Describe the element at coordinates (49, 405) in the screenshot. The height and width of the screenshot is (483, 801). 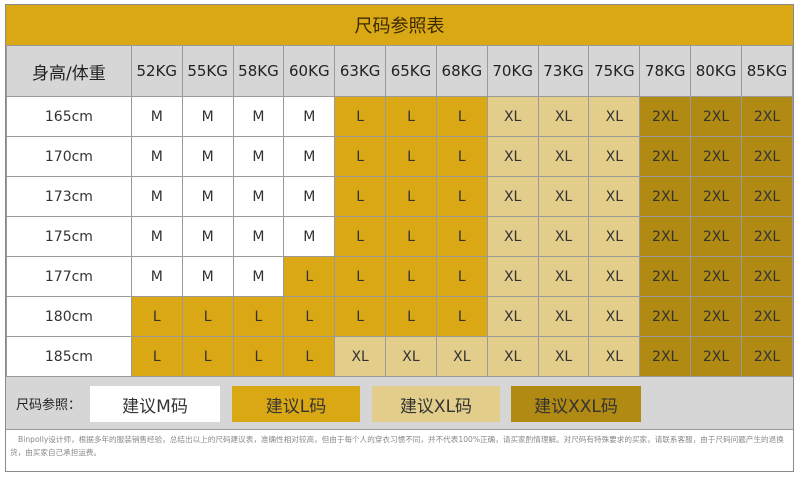
I see `legend-label: 尺码参照：` at that location.